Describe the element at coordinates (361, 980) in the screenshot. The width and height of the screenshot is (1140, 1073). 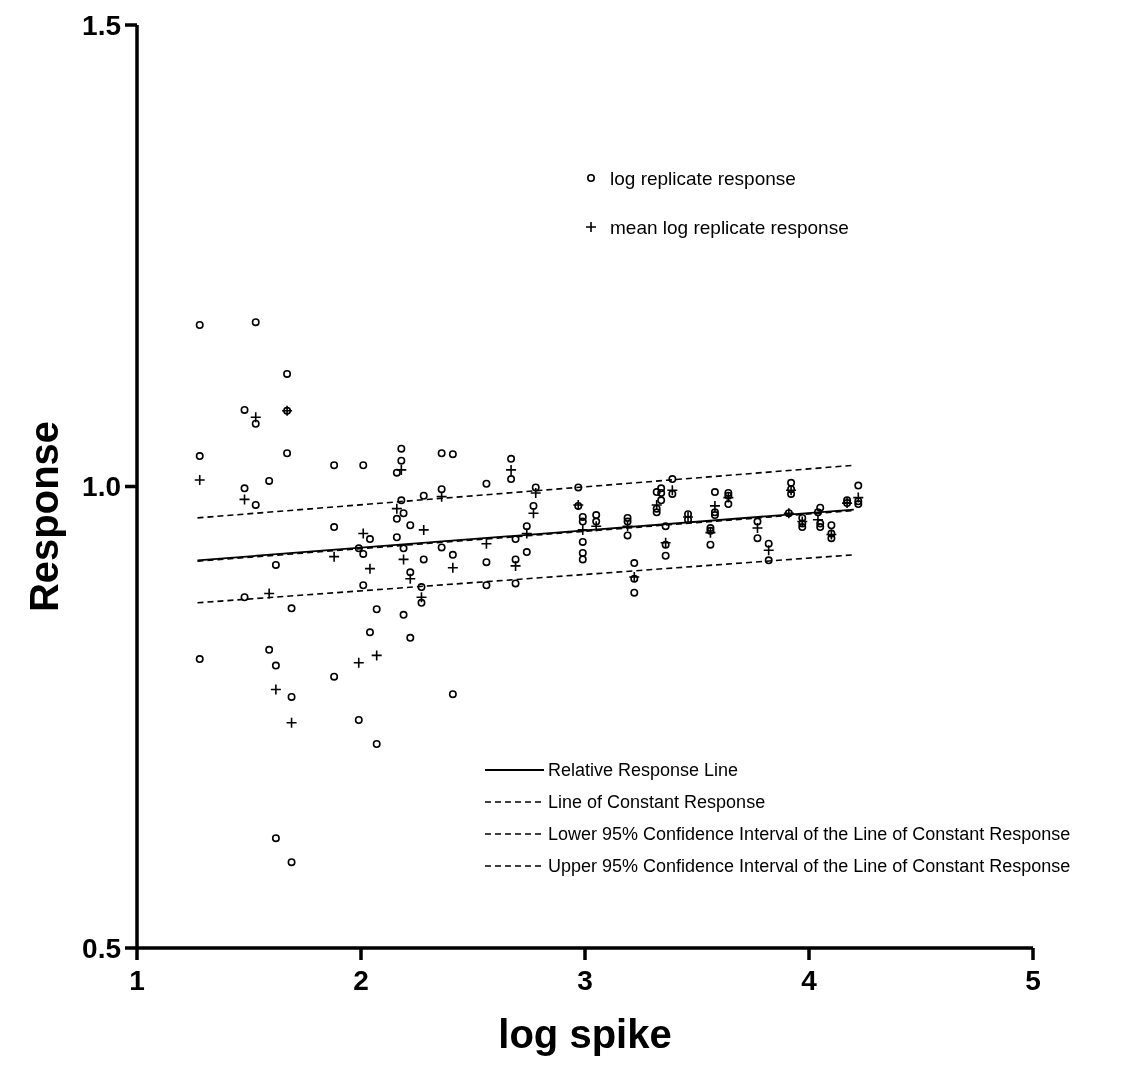
I see `x-tick-label: 2` at that location.